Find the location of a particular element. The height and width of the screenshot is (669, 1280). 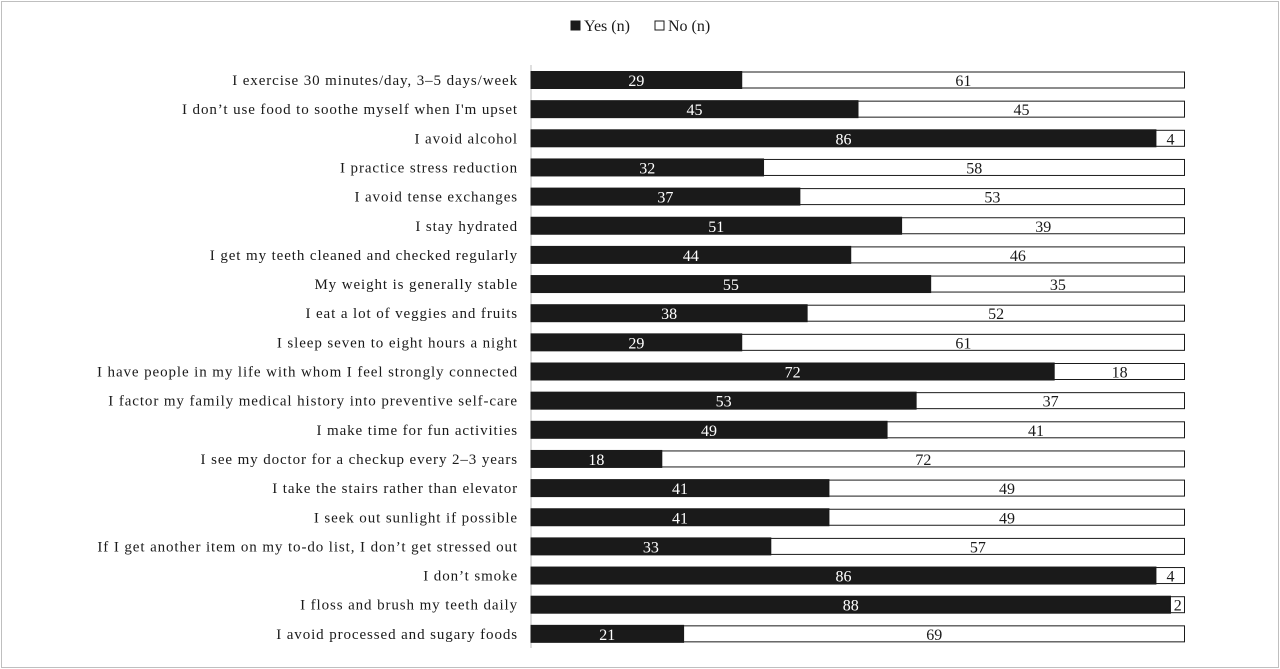

data-label-yes: 49 is located at coordinates (709, 431).